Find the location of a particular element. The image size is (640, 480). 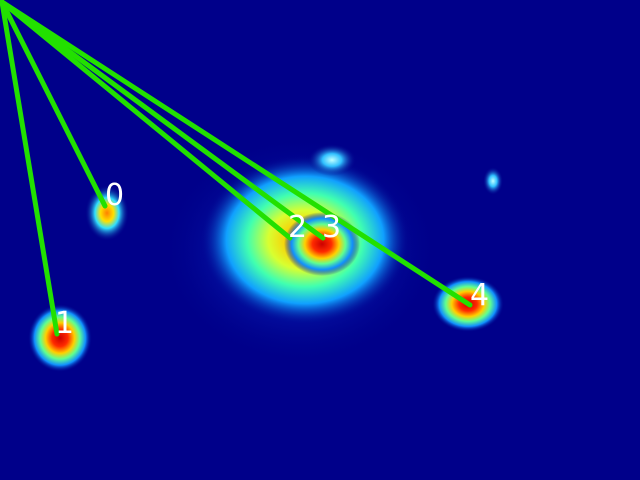

point-label-2: 2 is located at coordinates (298, 227).